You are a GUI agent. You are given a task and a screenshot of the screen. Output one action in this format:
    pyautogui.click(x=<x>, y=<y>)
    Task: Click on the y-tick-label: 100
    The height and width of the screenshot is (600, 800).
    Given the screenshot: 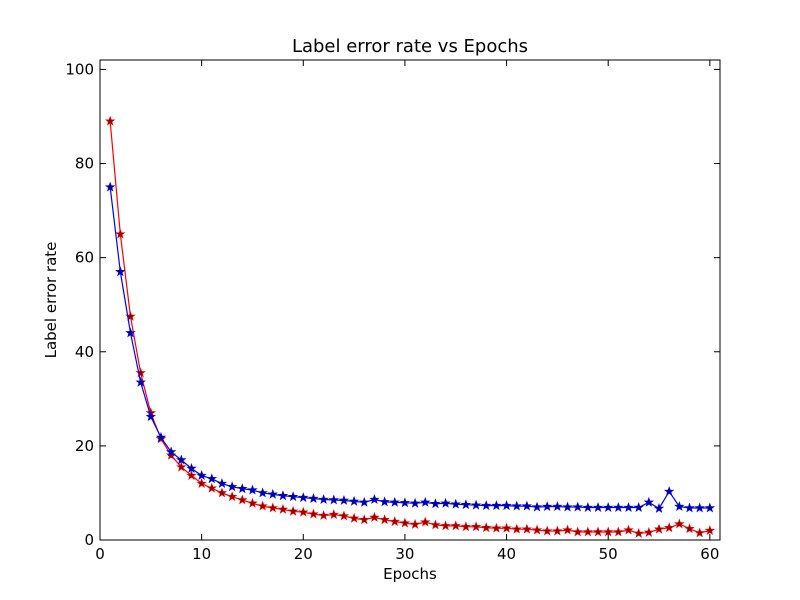 What is the action you would take?
    pyautogui.click(x=79, y=69)
    